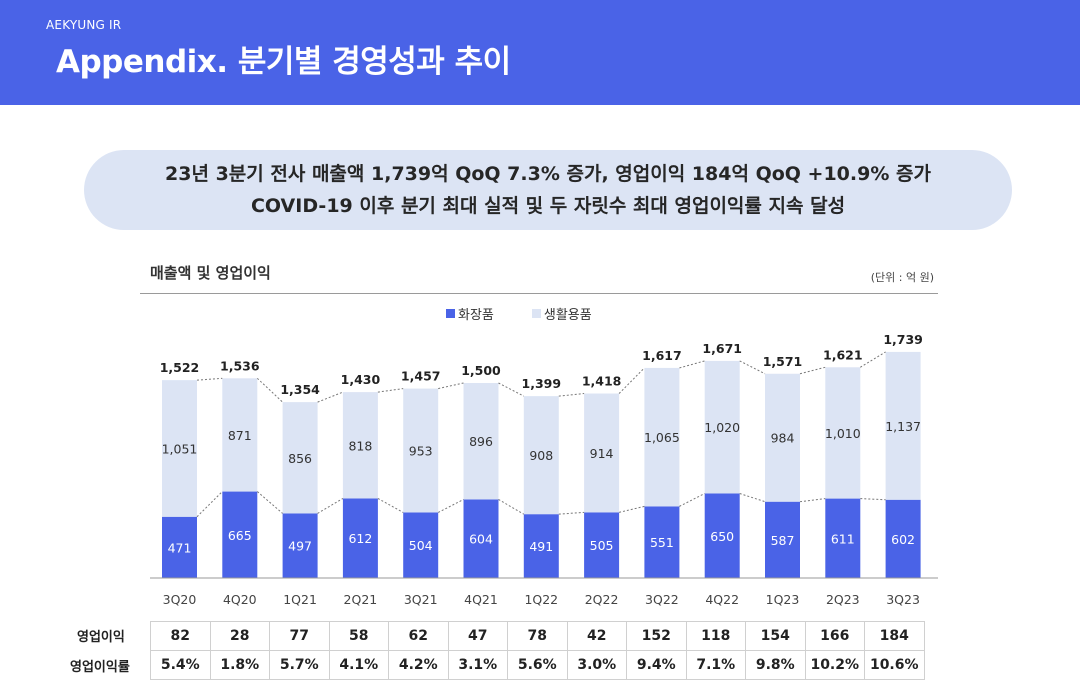  I want to click on bar-cosmetics-2Q22, so click(602, 545).